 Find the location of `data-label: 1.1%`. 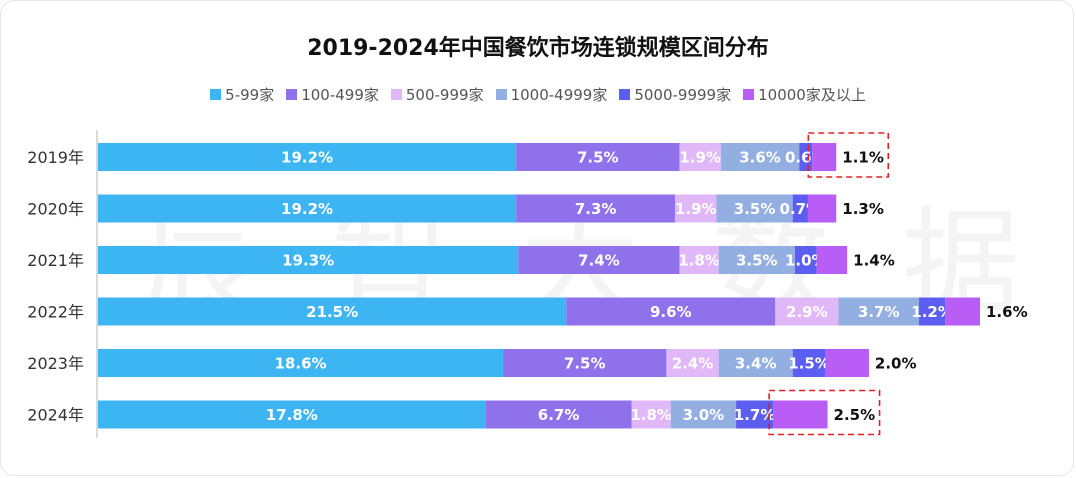

data-label: 1.1% is located at coordinates (863, 158).